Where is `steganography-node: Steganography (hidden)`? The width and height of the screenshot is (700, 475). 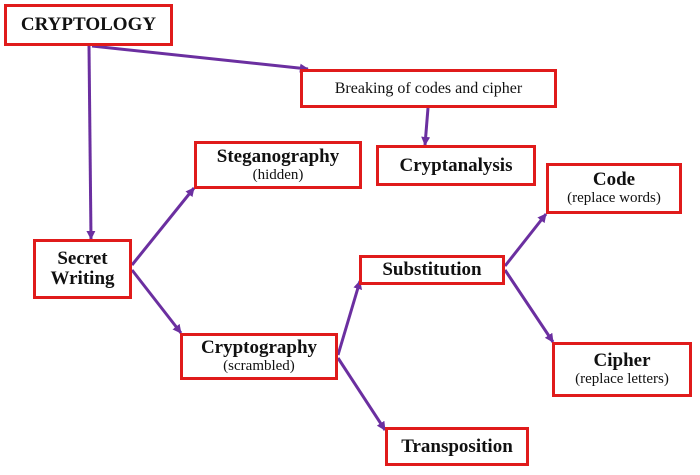
steganography-node: Steganography (hidden) is located at coordinates (278, 165).